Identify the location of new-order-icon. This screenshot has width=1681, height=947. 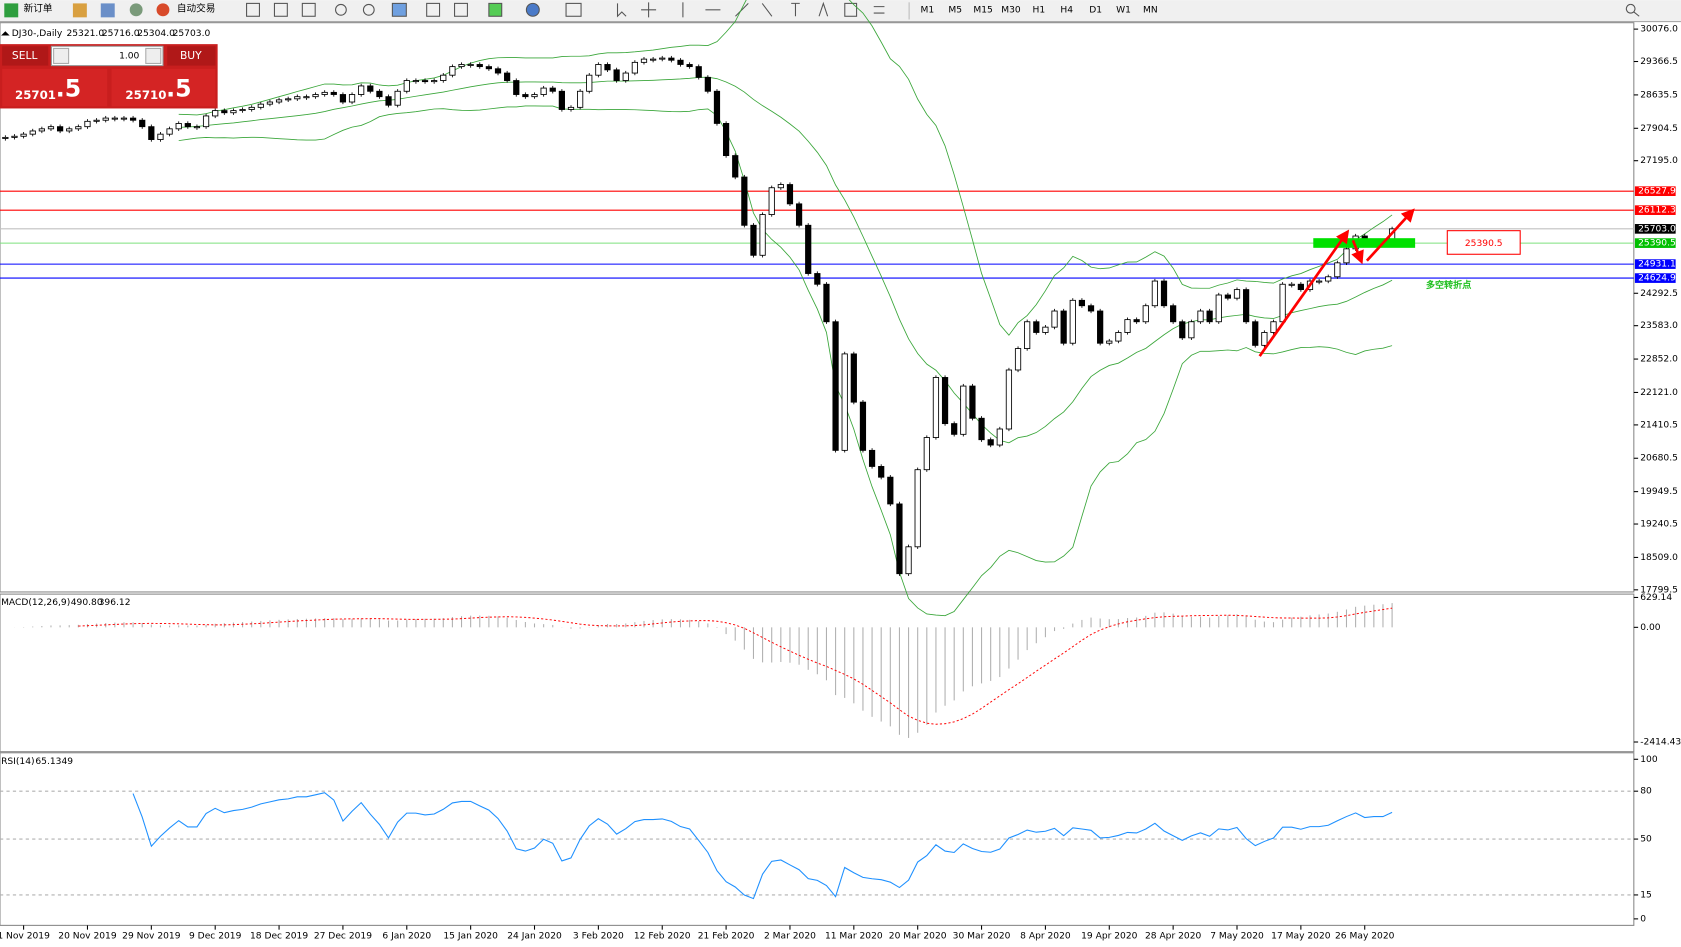
(11, 10).